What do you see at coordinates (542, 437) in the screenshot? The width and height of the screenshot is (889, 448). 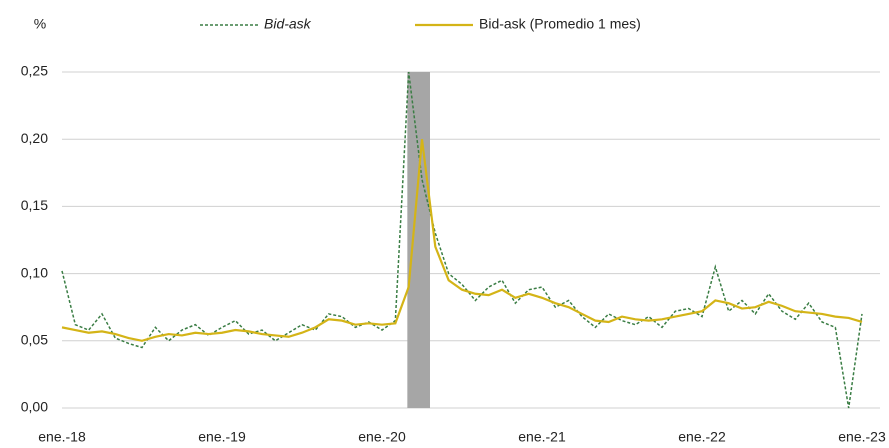 I see `x-tick-label: ene.-21` at bounding box center [542, 437].